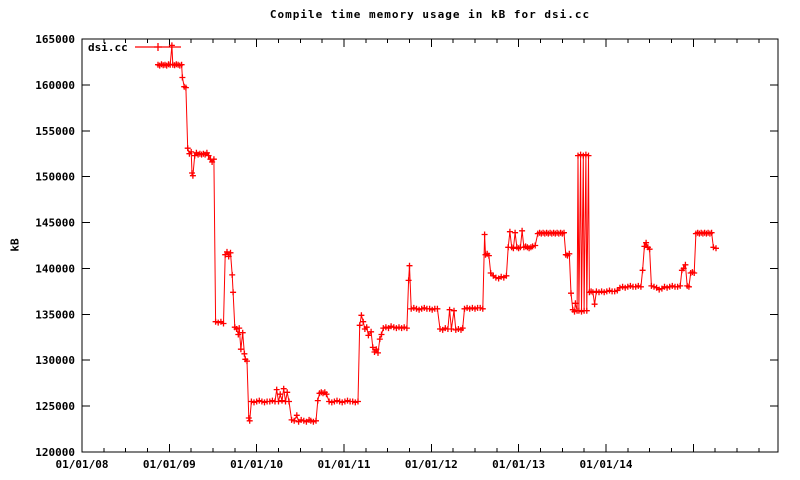 This screenshot has height=480, width=800. Describe the element at coordinates (108, 47) in the screenshot. I see `legend-label: dsi.cc` at that location.